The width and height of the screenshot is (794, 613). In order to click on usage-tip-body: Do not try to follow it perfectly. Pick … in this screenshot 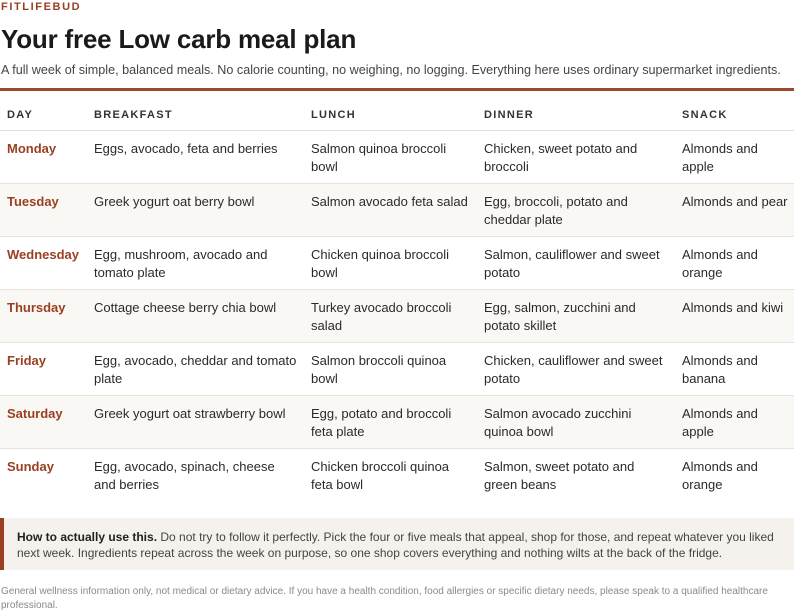, I will do `click(395, 545)`.